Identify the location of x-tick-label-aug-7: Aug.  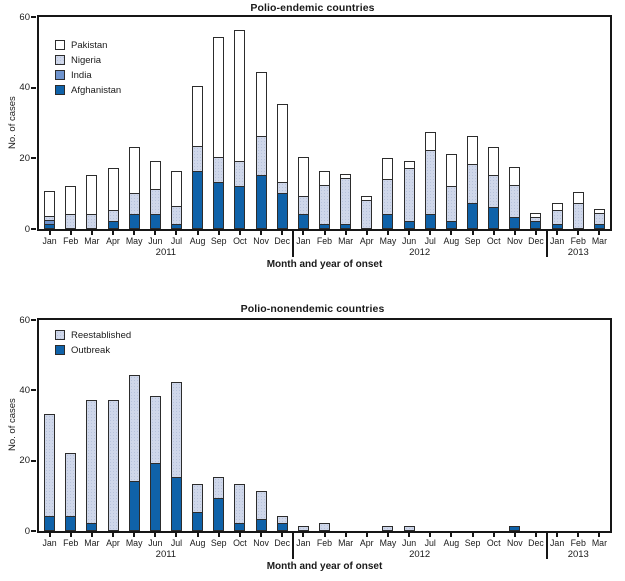
(197, 543).